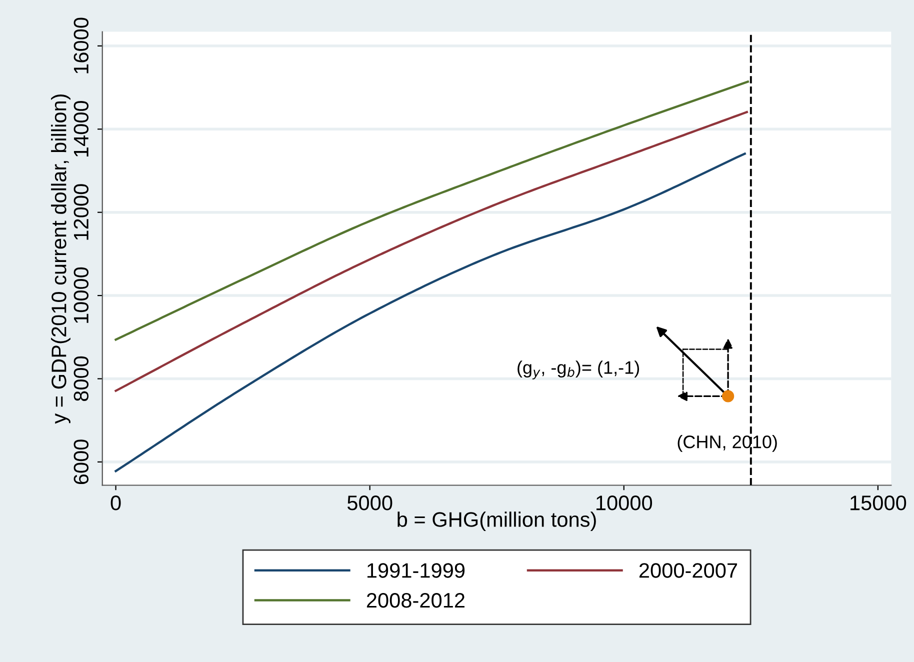  Describe the element at coordinates (369, 503) in the screenshot. I see `x-tick-label: 5000` at that location.